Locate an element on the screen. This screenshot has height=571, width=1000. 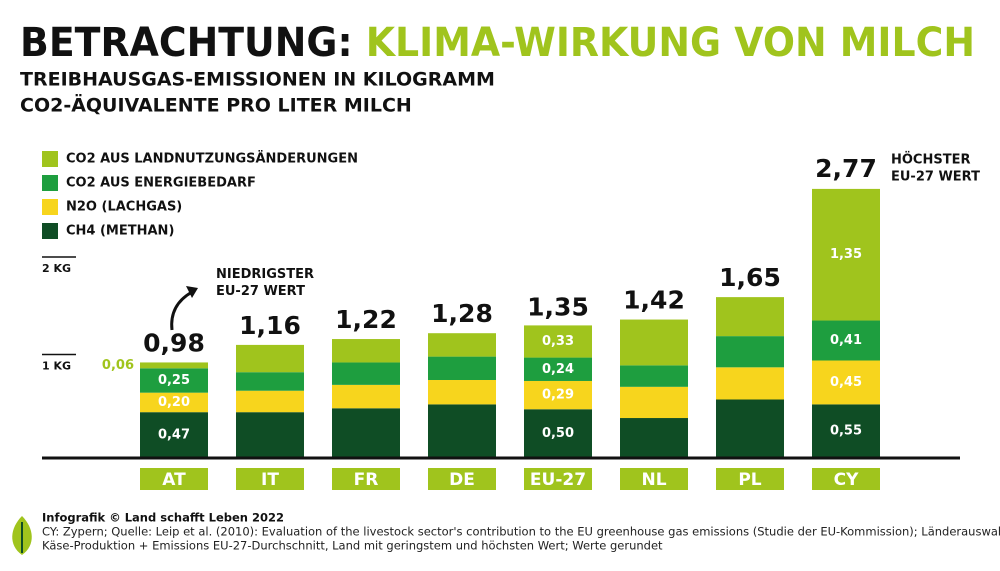
x-tick-label: DE is located at coordinates (462, 480).